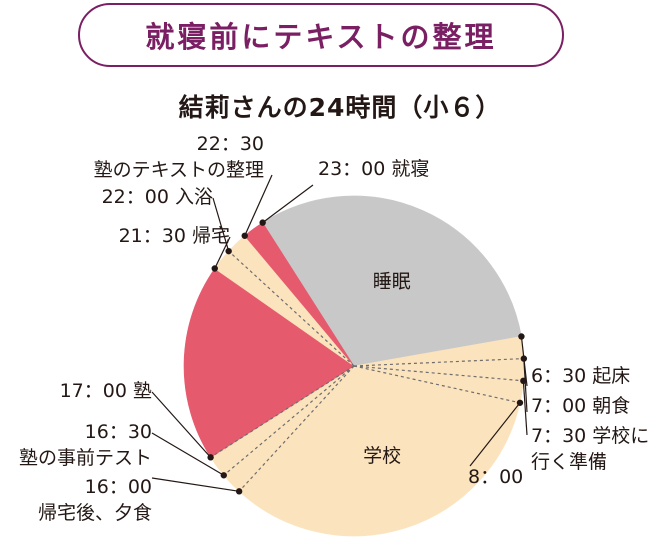 This screenshot has width=650, height=537. I want to click on title-banner: 就寝前にテキストの整理, so click(321, 35).